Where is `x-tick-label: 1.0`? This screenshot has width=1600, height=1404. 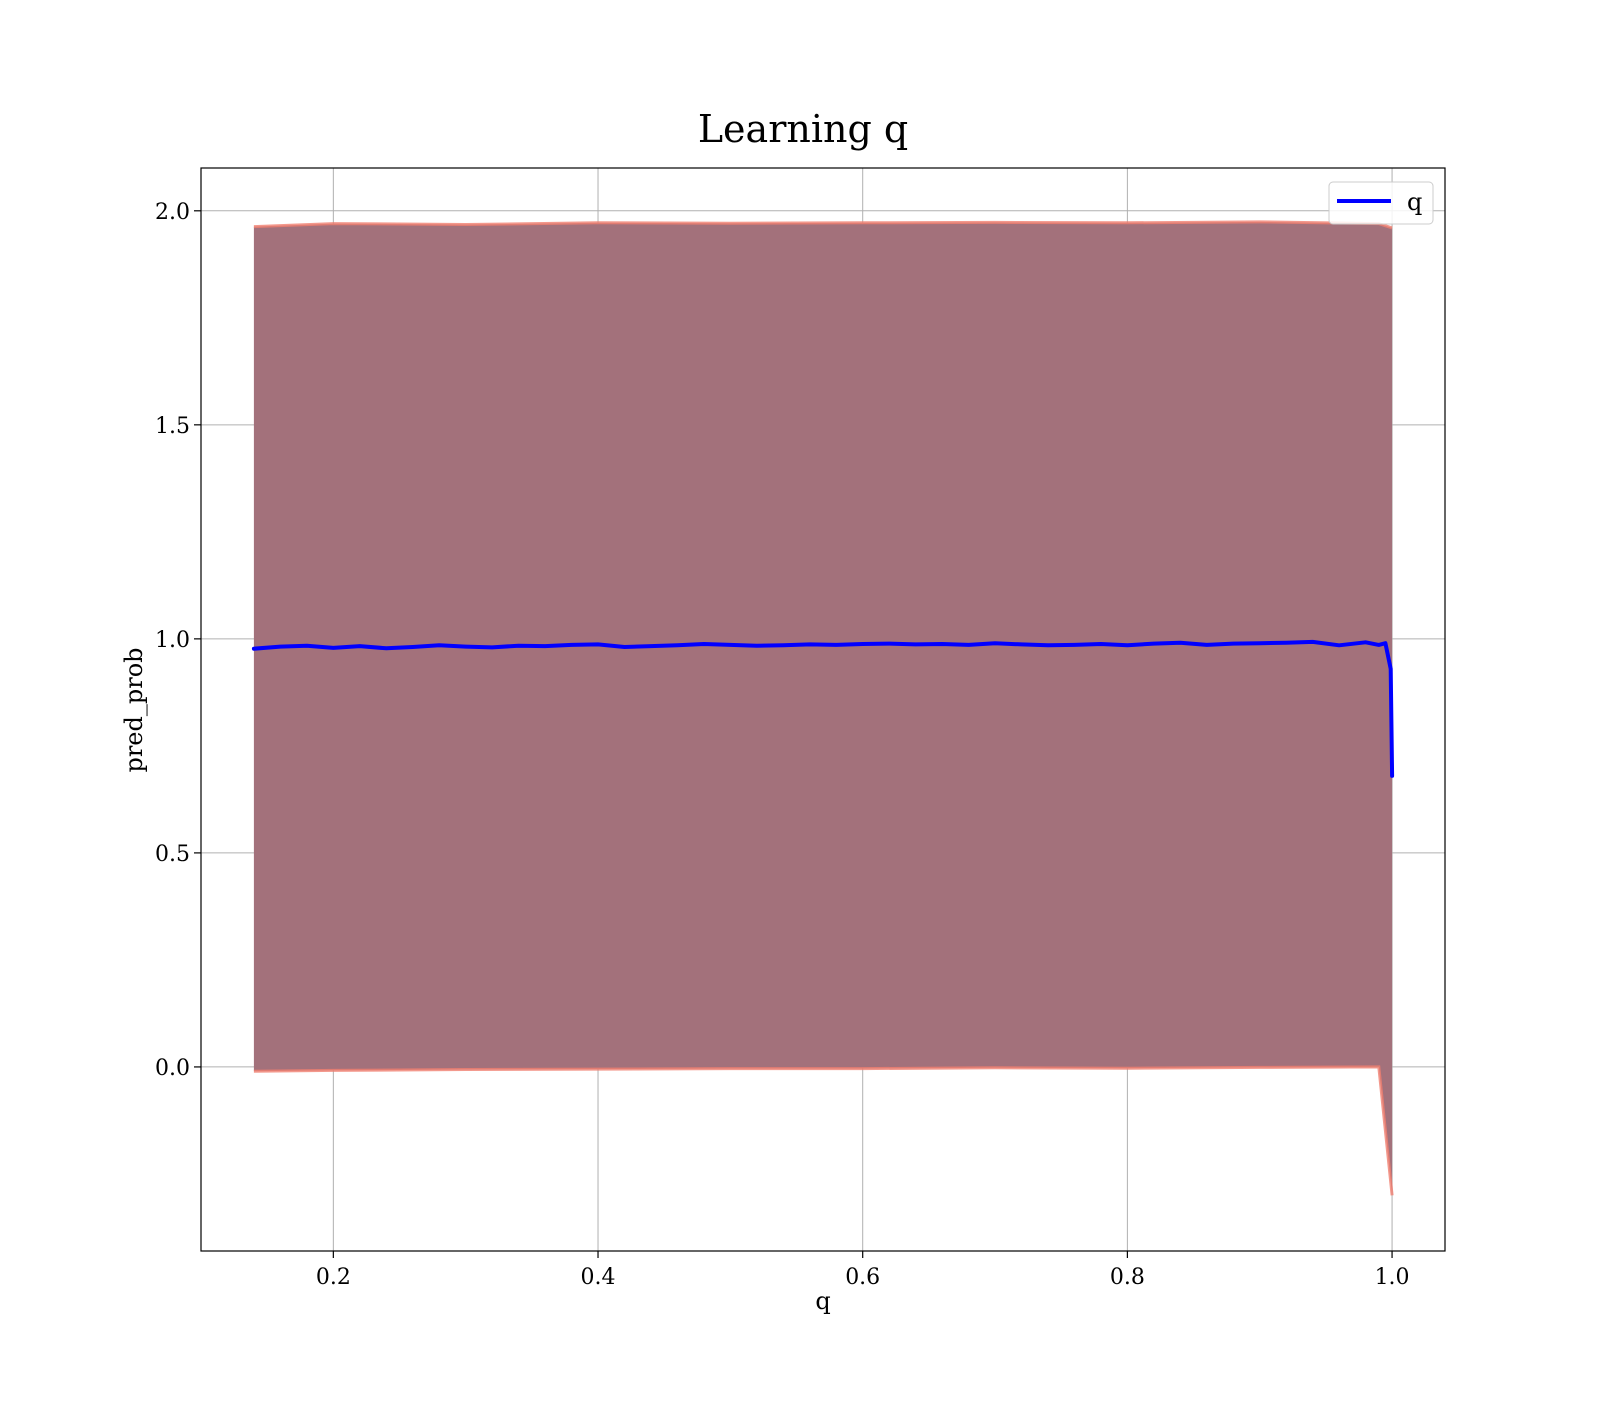 x-tick-label: 1.0 is located at coordinates (1392, 1277).